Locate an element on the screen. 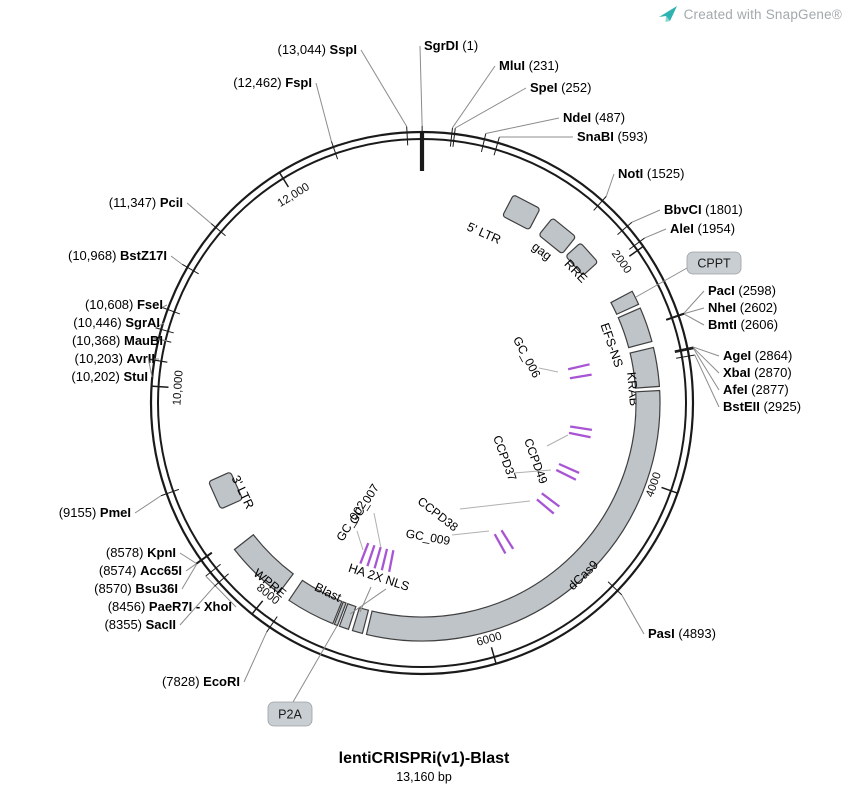  enzyme-leader-spei is located at coordinates (491, 108).